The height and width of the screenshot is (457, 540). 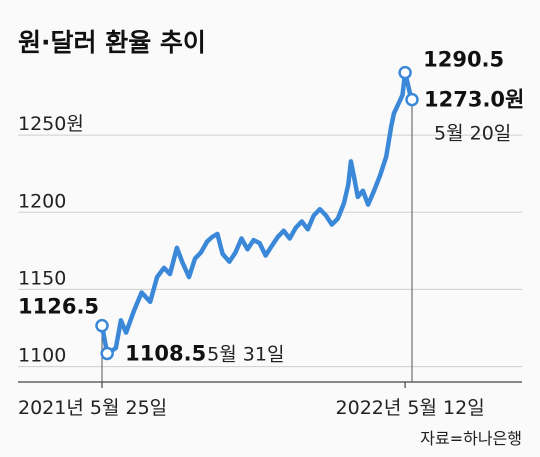 What do you see at coordinates (245, 354) in the screenshot?
I see `label-low-date: 5월 31일` at bounding box center [245, 354].